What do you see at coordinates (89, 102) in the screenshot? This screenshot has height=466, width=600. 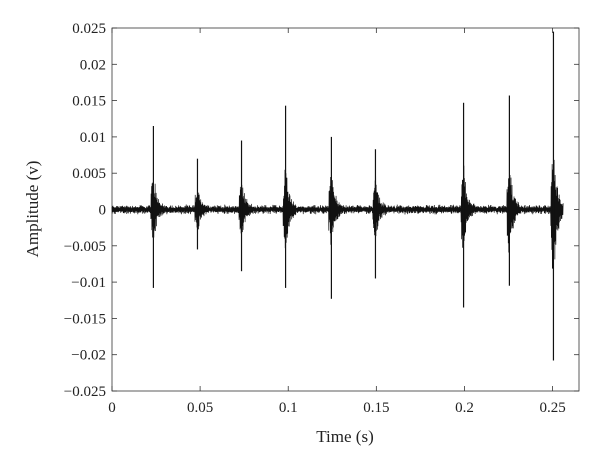 I see `y-tick-label: 0.015` at bounding box center [89, 102].